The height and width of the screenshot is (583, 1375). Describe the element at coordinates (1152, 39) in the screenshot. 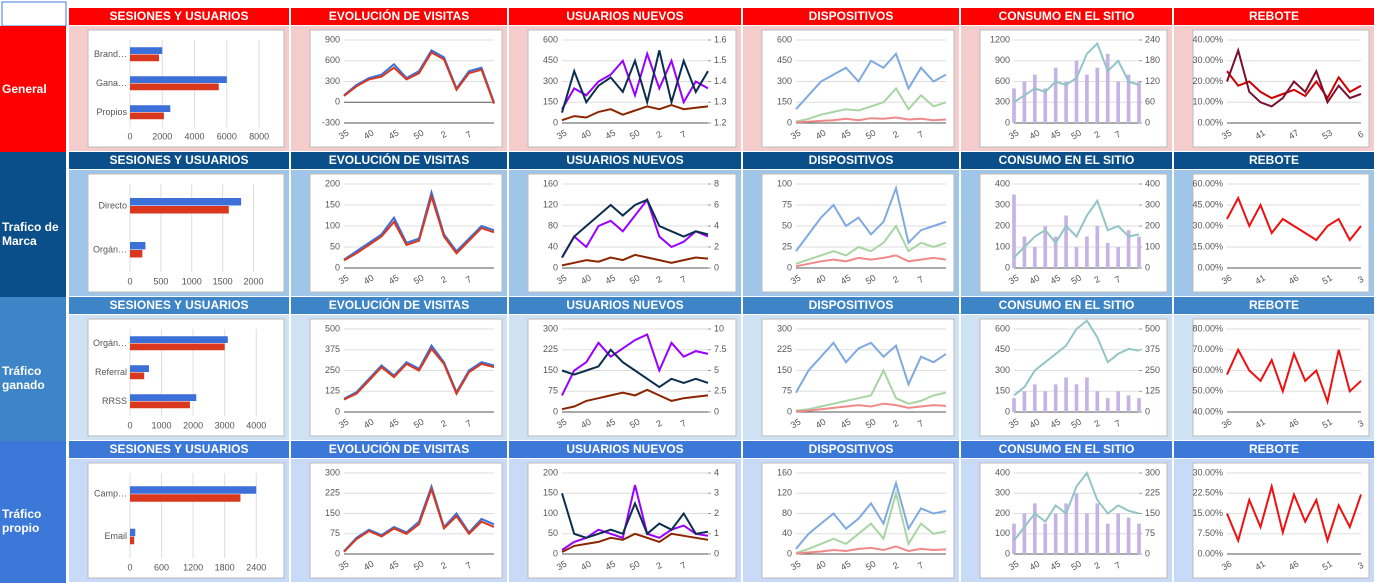

I see `y2-tick-label: 240` at that location.